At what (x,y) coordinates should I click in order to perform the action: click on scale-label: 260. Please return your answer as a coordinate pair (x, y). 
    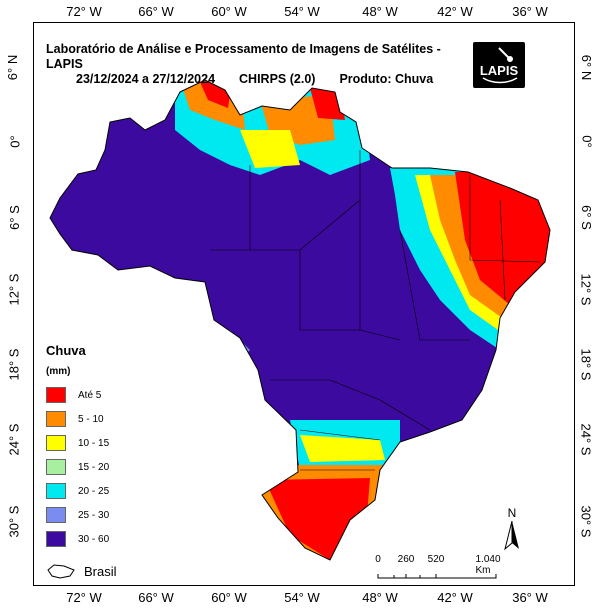
    Looking at the image, I should click on (406, 559).